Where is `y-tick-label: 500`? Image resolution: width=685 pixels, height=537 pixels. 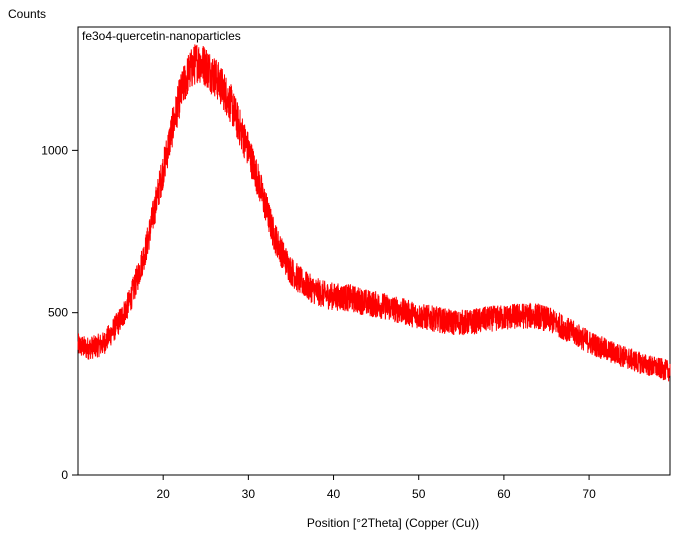
y-tick-label: 500 is located at coordinates (58, 313).